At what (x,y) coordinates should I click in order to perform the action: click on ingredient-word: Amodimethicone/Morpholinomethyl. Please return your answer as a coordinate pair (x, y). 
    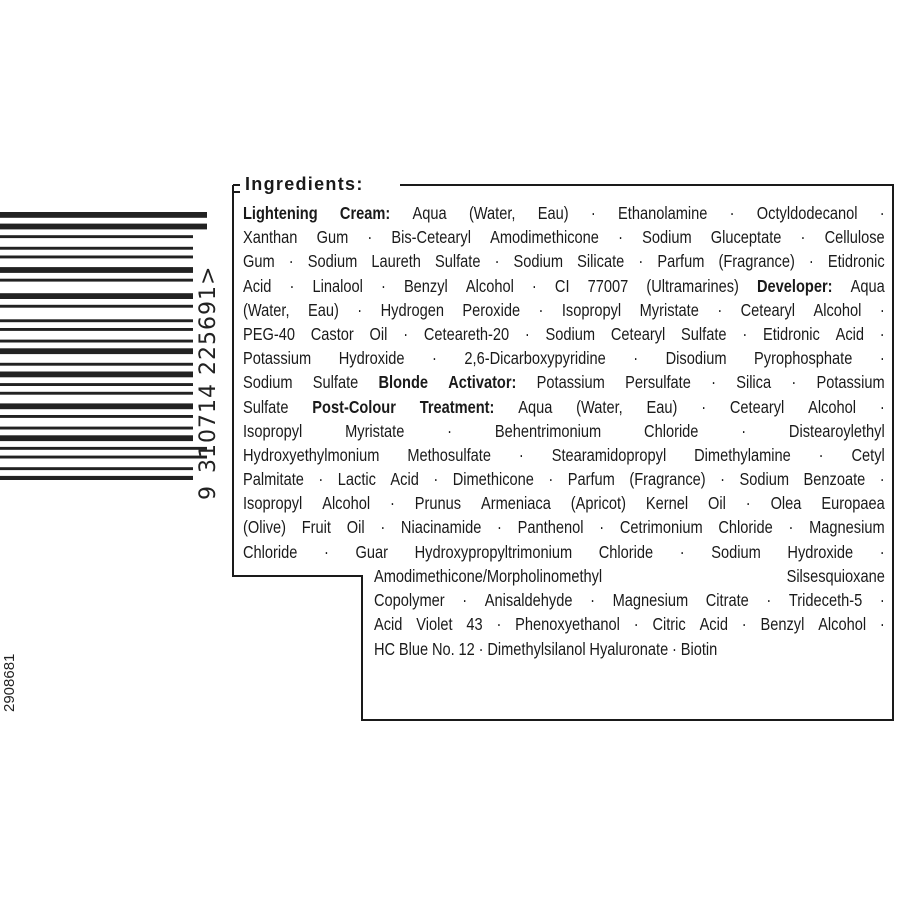
    Looking at the image, I should click on (488, 576).